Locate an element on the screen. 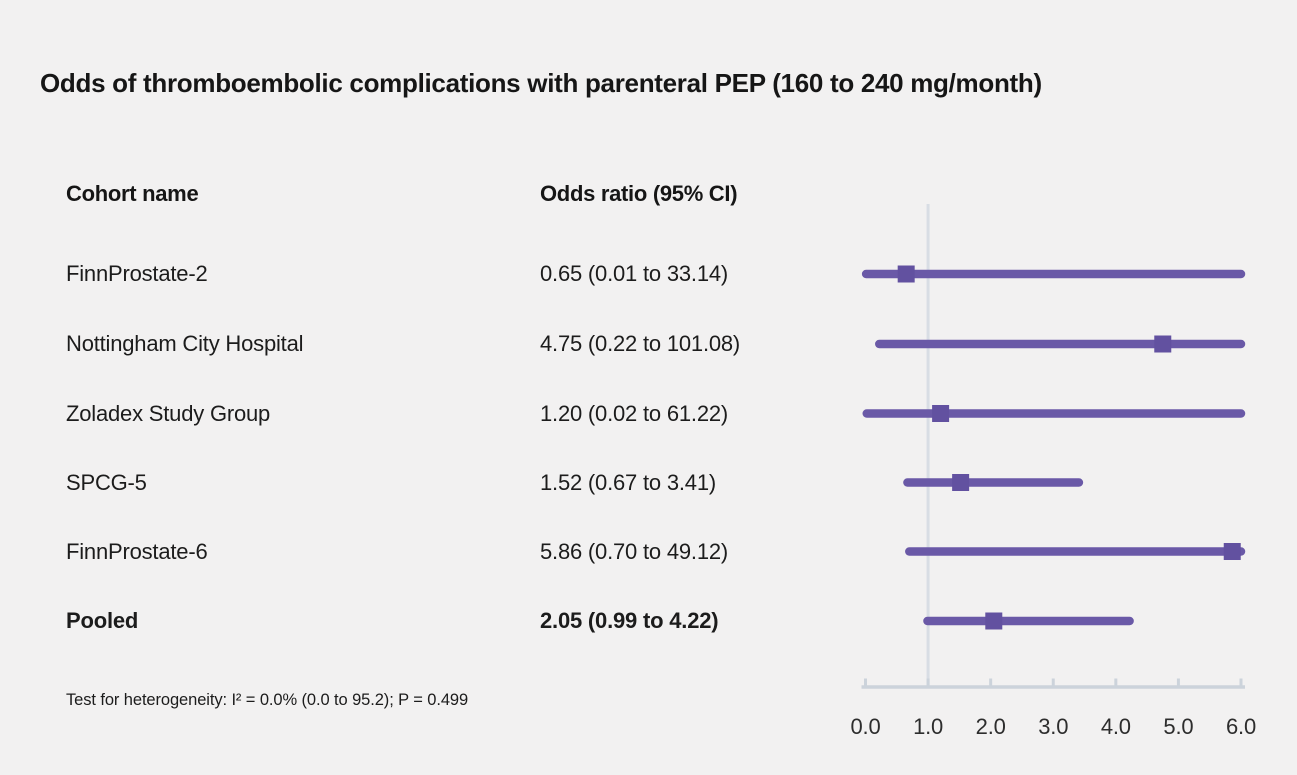 The image size is (1297, 775). column-header-odds-ratio: Odds ratio (95% CI) is located at coordinates (639, 193).